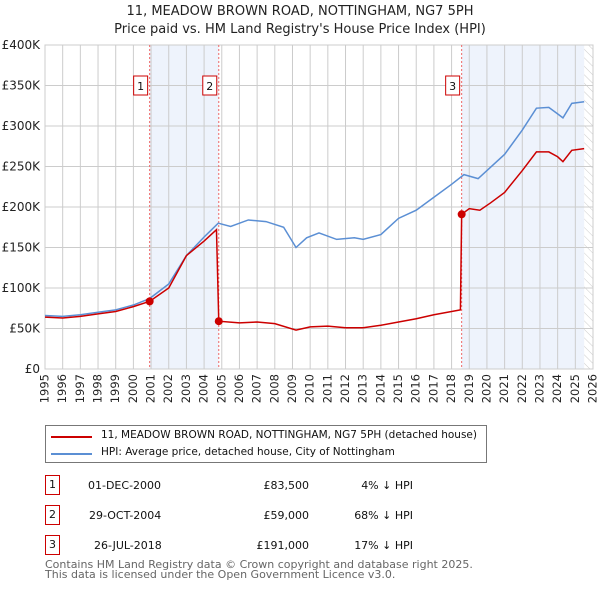 The image size is (600, 590). Describe the element at coordinates (255, 516) in the screenshot. I see `transaction-row: 2 29-OCT-2004 £59,000 68% ↓ HPI` at that location.